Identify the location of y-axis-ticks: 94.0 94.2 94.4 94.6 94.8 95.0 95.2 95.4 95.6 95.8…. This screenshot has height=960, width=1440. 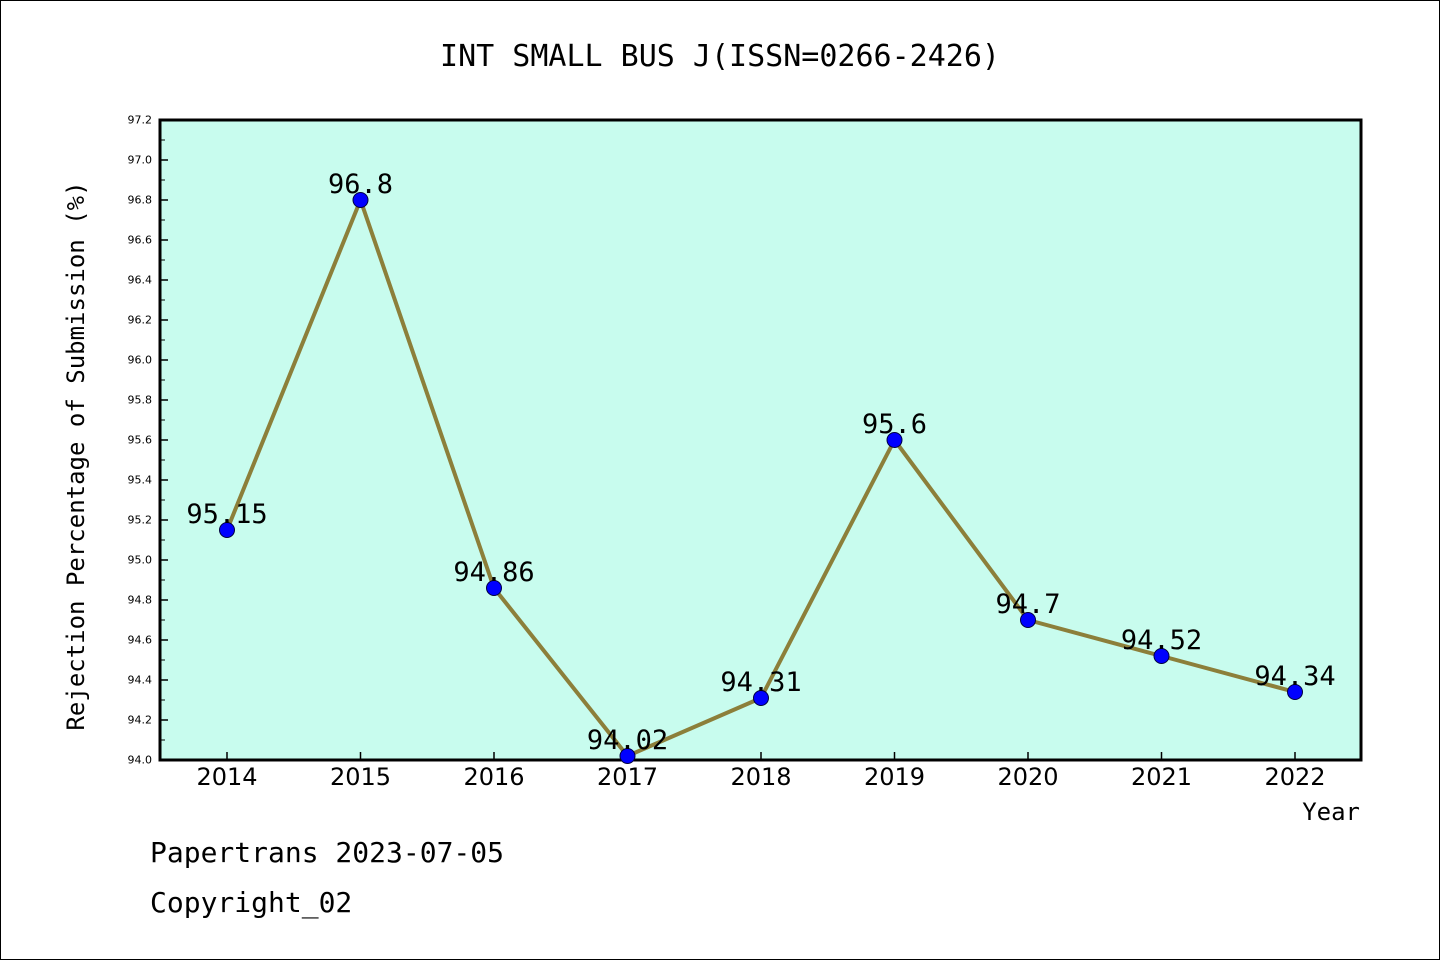
(148, 440).